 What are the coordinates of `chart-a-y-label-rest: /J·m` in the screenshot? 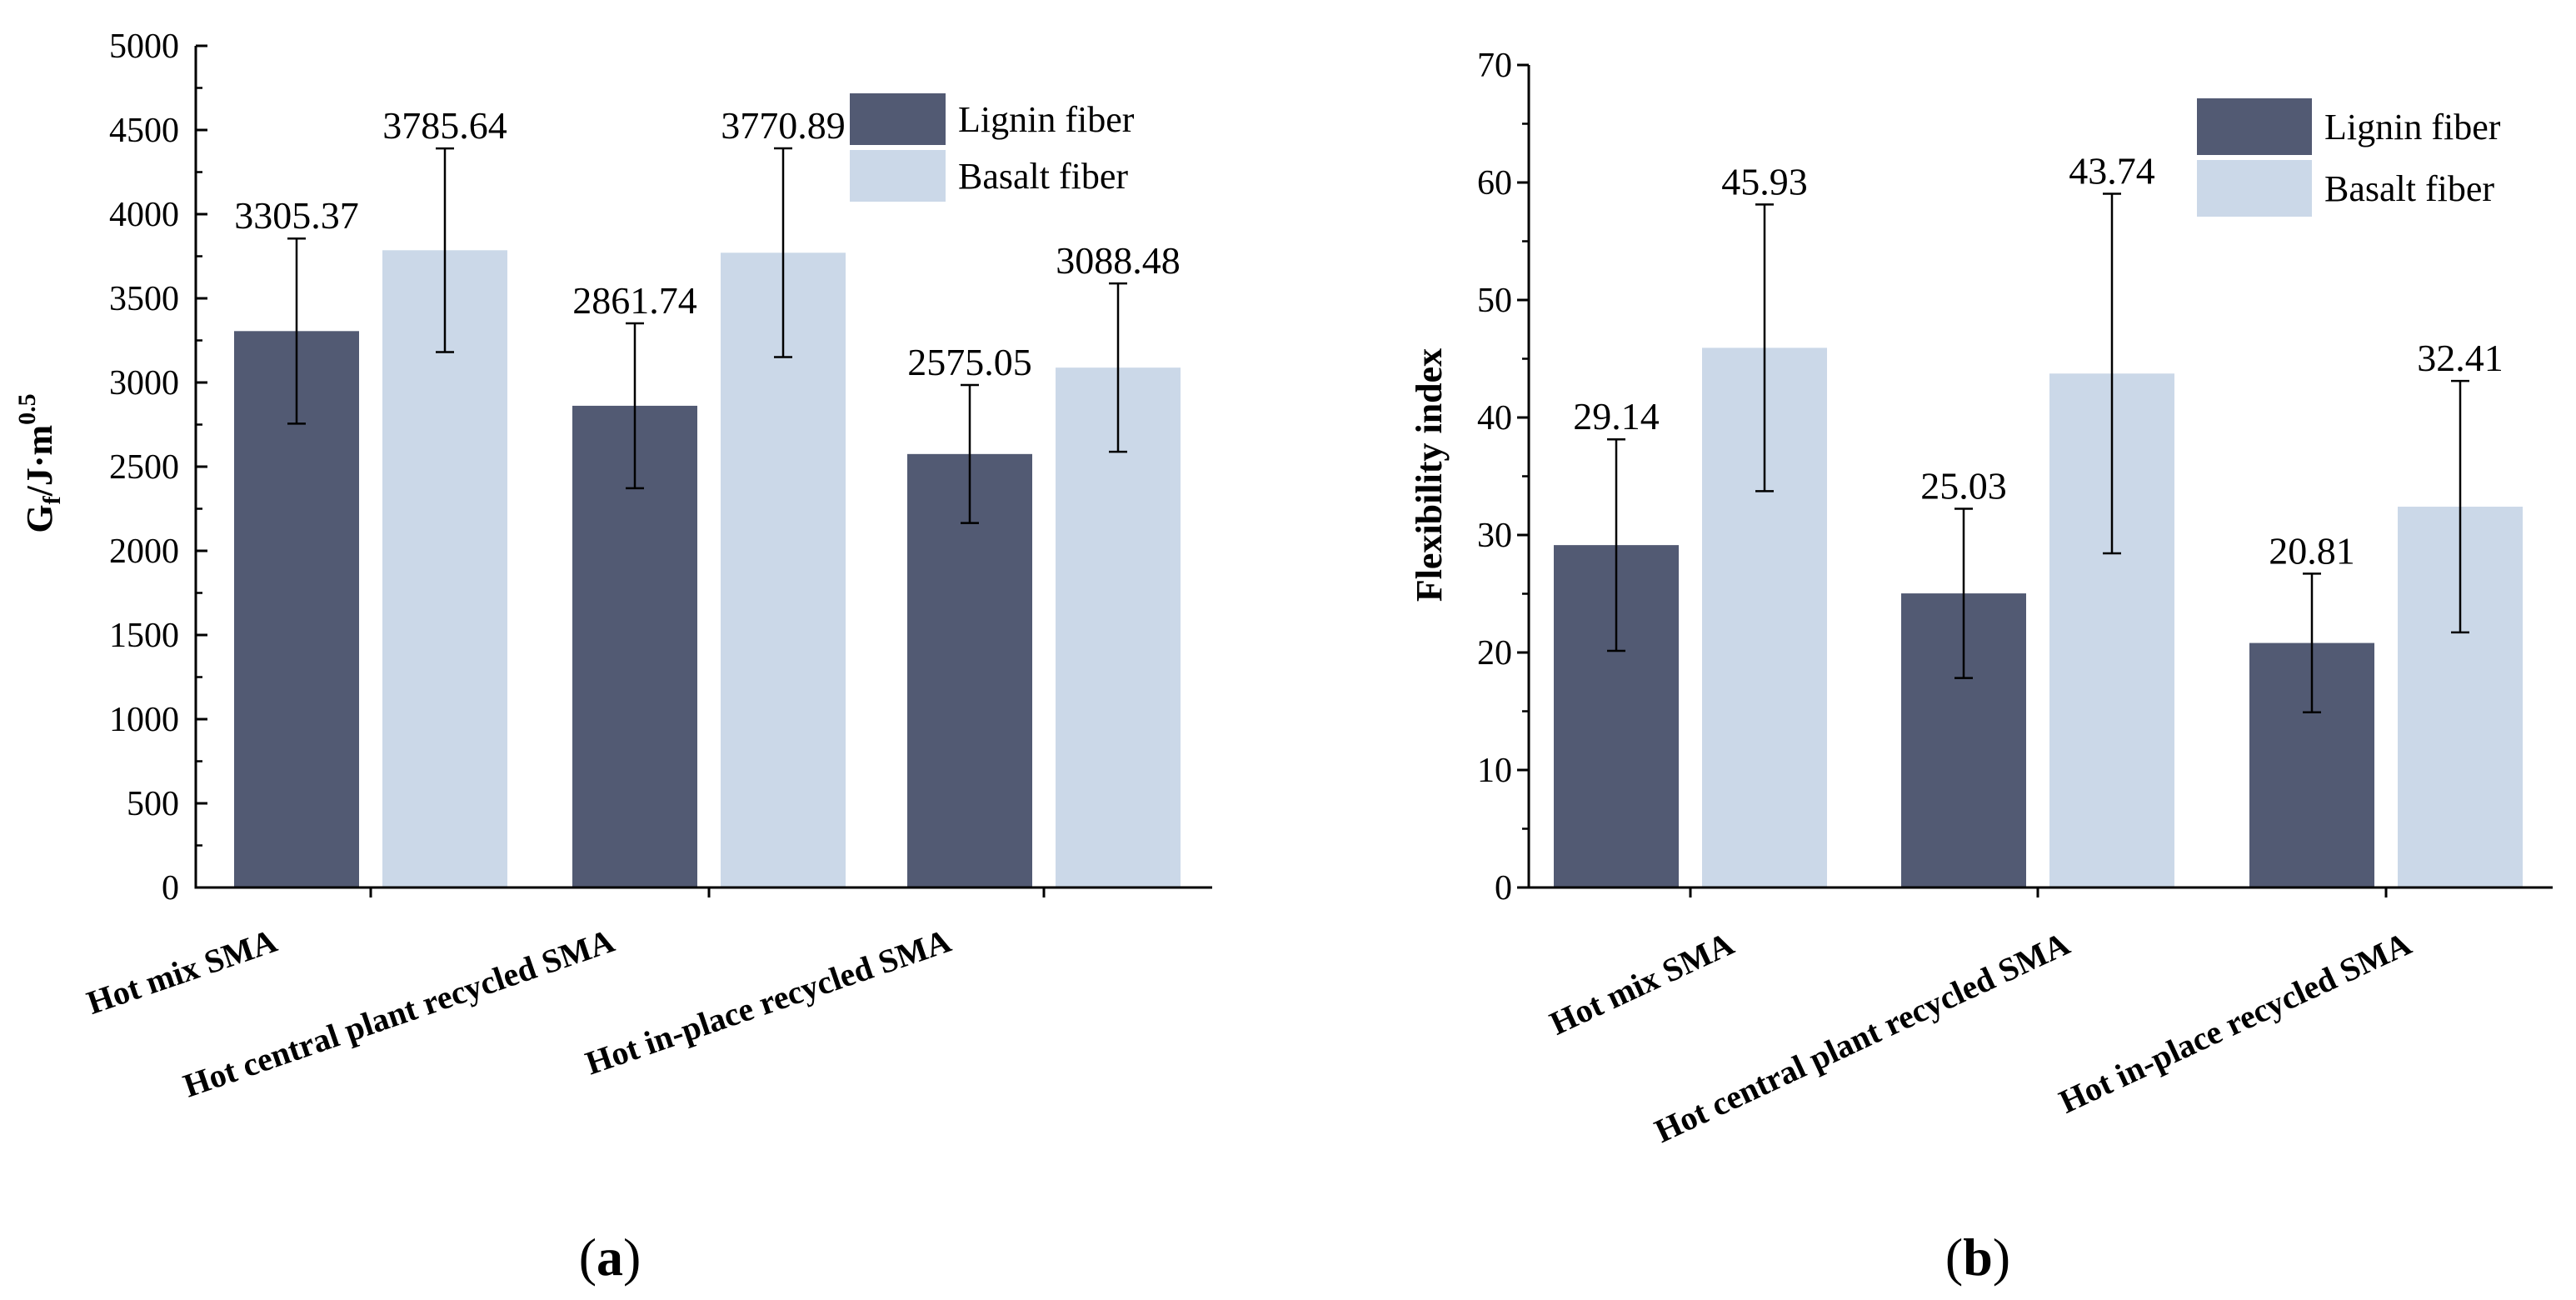 It's located at (39, 461).